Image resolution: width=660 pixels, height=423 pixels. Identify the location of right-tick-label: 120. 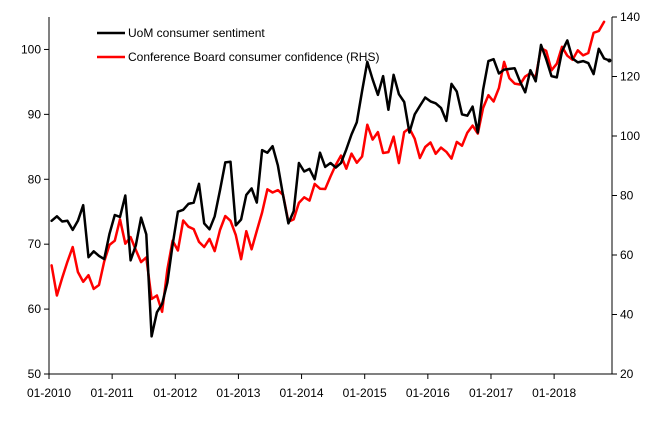
(630, 77).